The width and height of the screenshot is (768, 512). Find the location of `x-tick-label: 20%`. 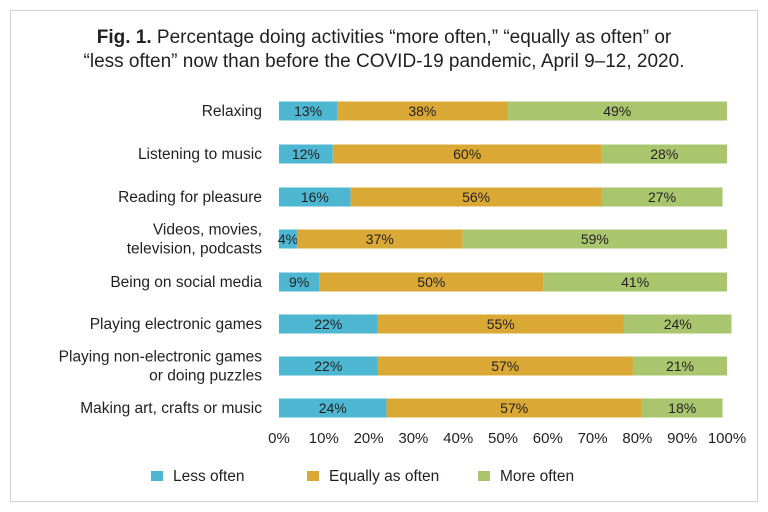

x-tick-label: 20% is located at coordinates (369, 438).